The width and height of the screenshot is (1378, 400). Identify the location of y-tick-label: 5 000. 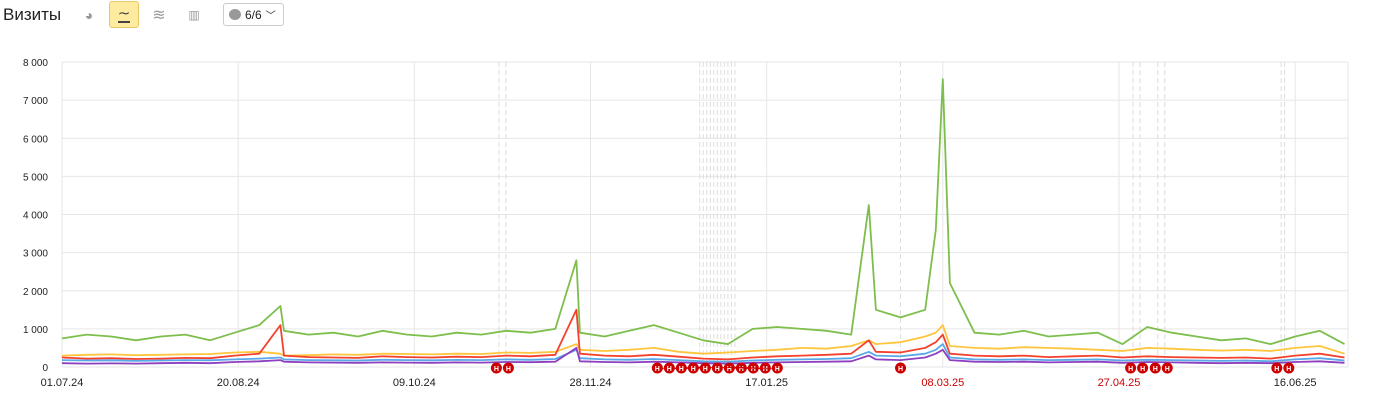
(35, 177).